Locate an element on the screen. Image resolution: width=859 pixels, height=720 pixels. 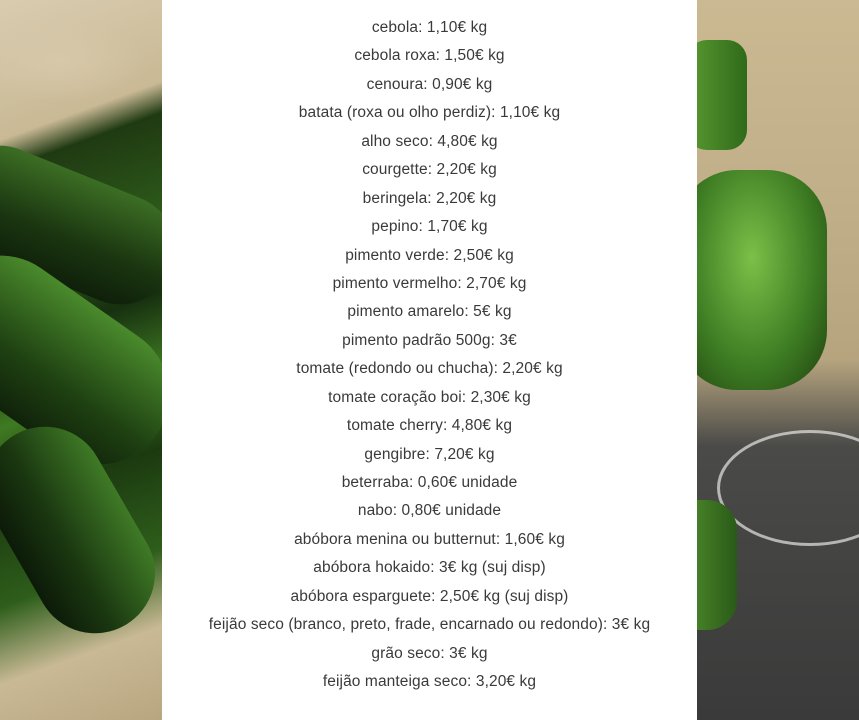
price-list-item: pepino: 1,70€ kg is located at coordinates (429, 227).